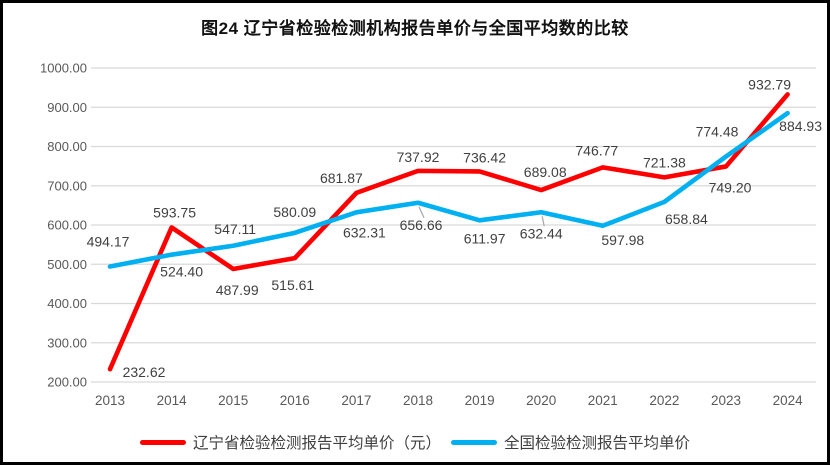  I want to click on legend-swatch-liaoning, so click(162, 442).